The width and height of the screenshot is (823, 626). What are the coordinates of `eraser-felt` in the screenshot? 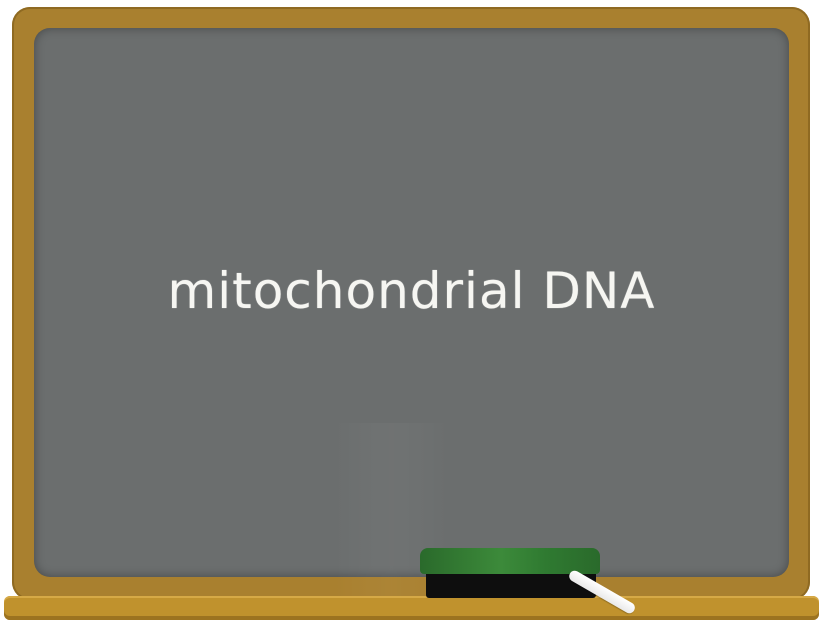 It's located at (510, 561).